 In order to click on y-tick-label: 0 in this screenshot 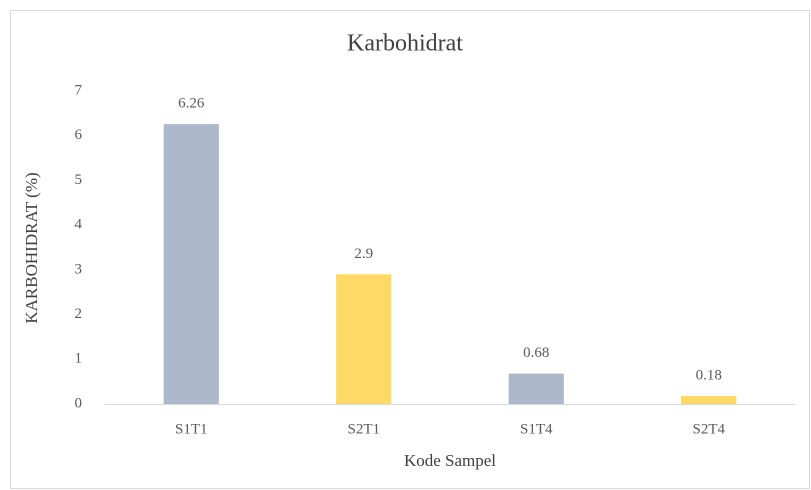, I will do `click(79, 403)`.